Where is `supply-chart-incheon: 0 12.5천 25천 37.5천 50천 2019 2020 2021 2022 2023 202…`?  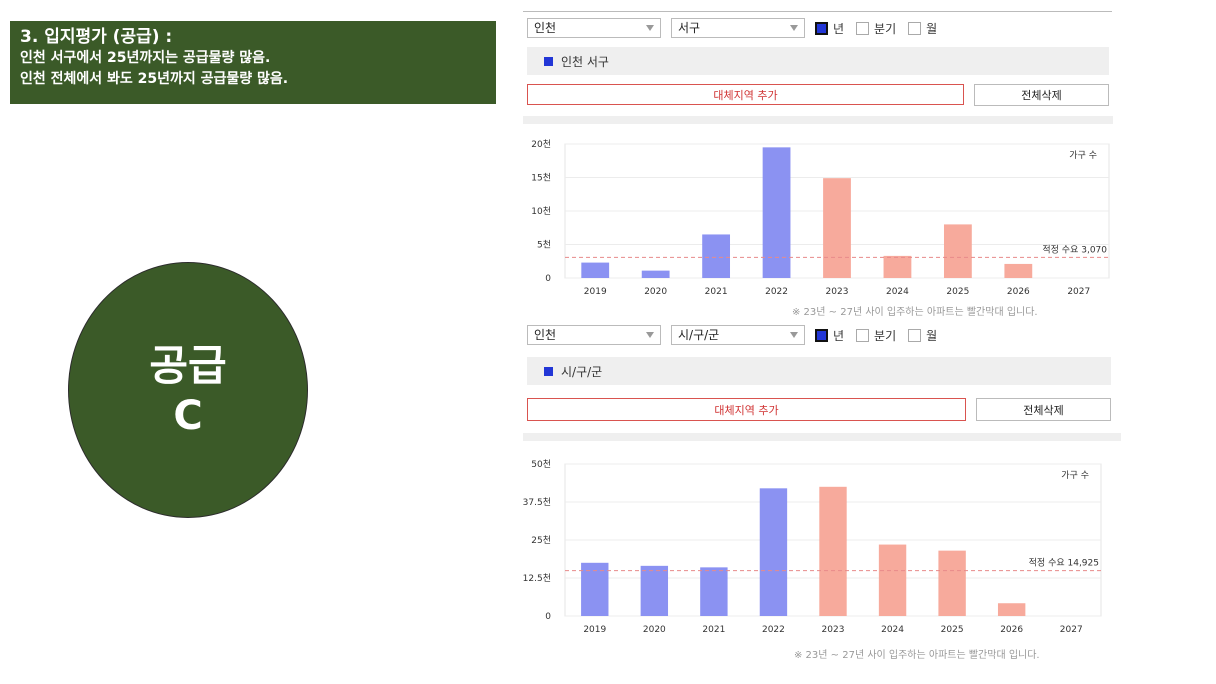 supply-chart-incheon: 0 12.5천 25천 37.5천 50천 2019 2020 2021 2022 2023 202… is located at coordinates (818, 547).